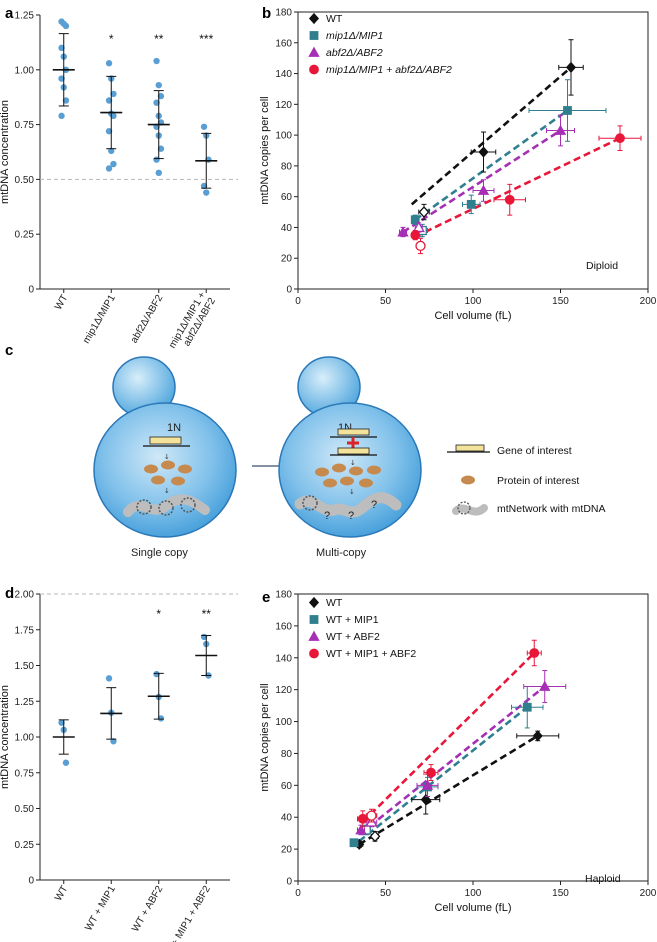 This screenshot has height=942, width=657. Describe the element at coordinates (159, 553) in the screenshot. I see `single-copy-caption: Single copy` at that location.